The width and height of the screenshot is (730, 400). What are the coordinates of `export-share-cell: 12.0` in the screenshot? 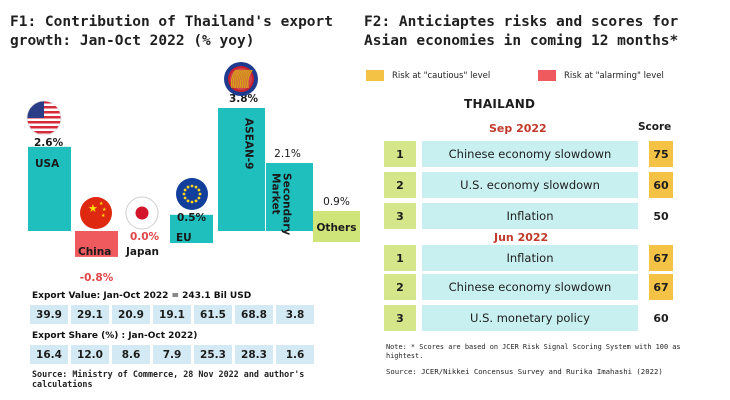 It's located at (90, 354).